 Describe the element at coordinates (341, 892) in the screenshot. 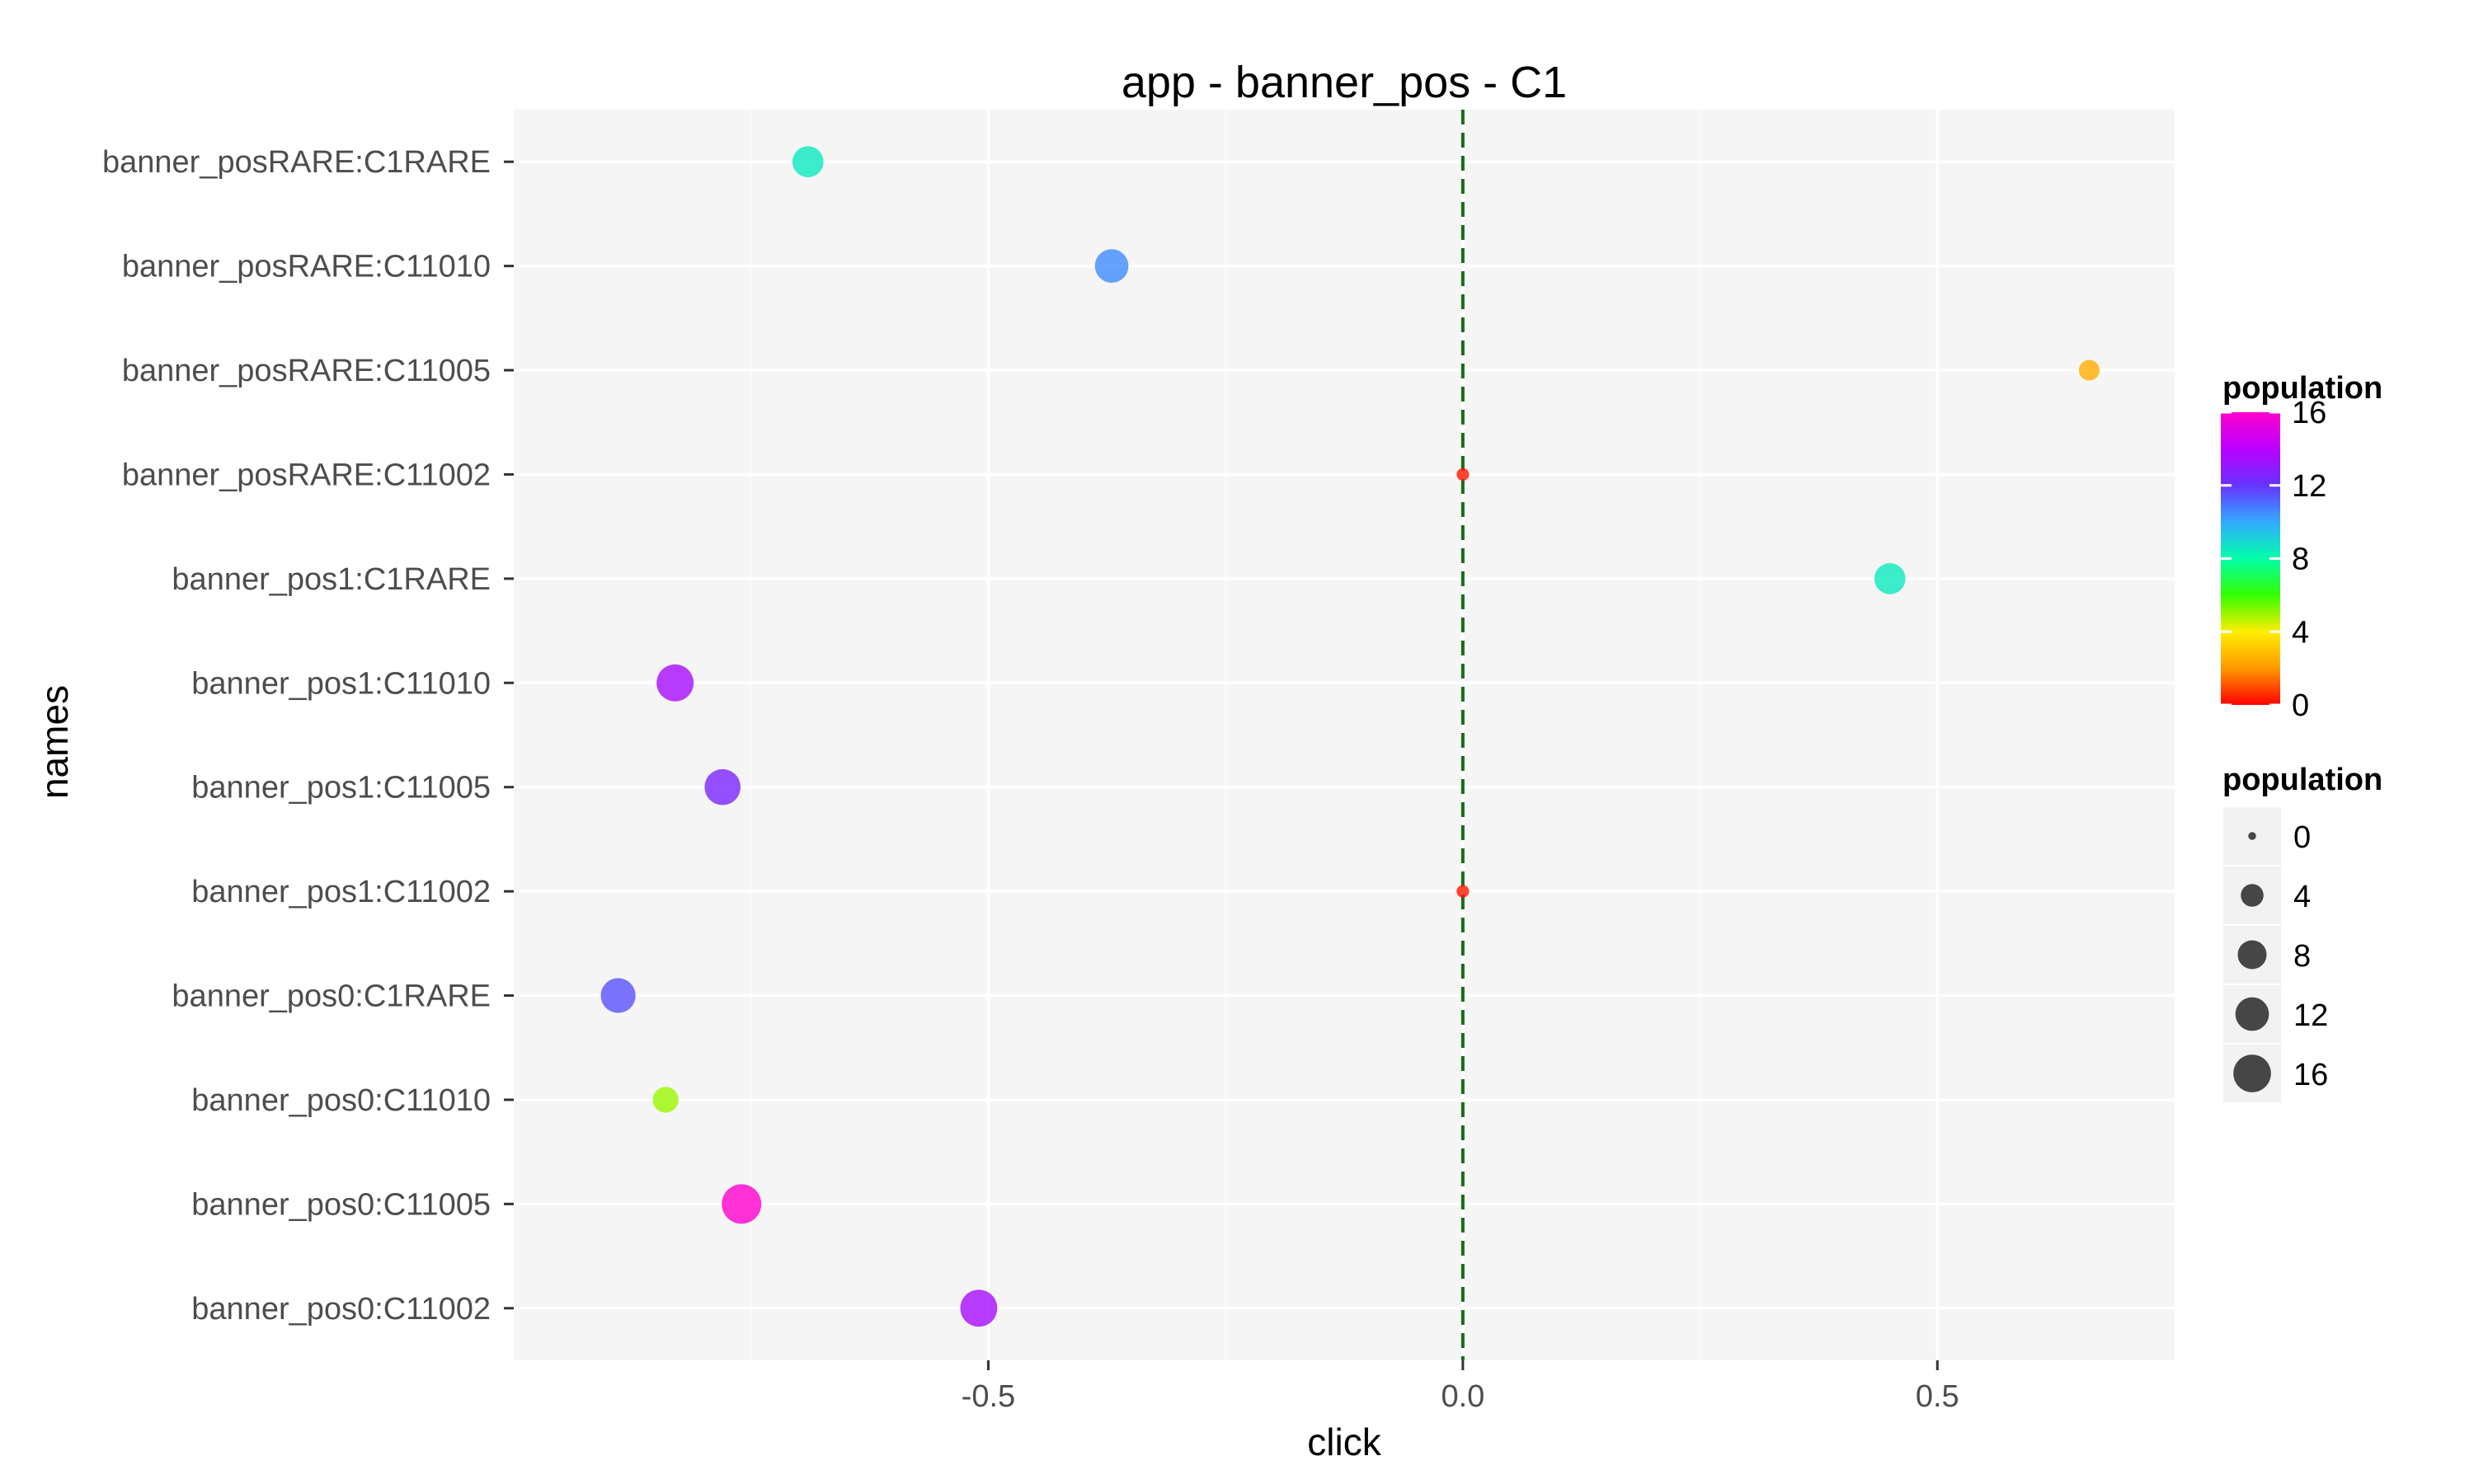

I see `y-tick-label: banner_pos1:C11002` at that location.